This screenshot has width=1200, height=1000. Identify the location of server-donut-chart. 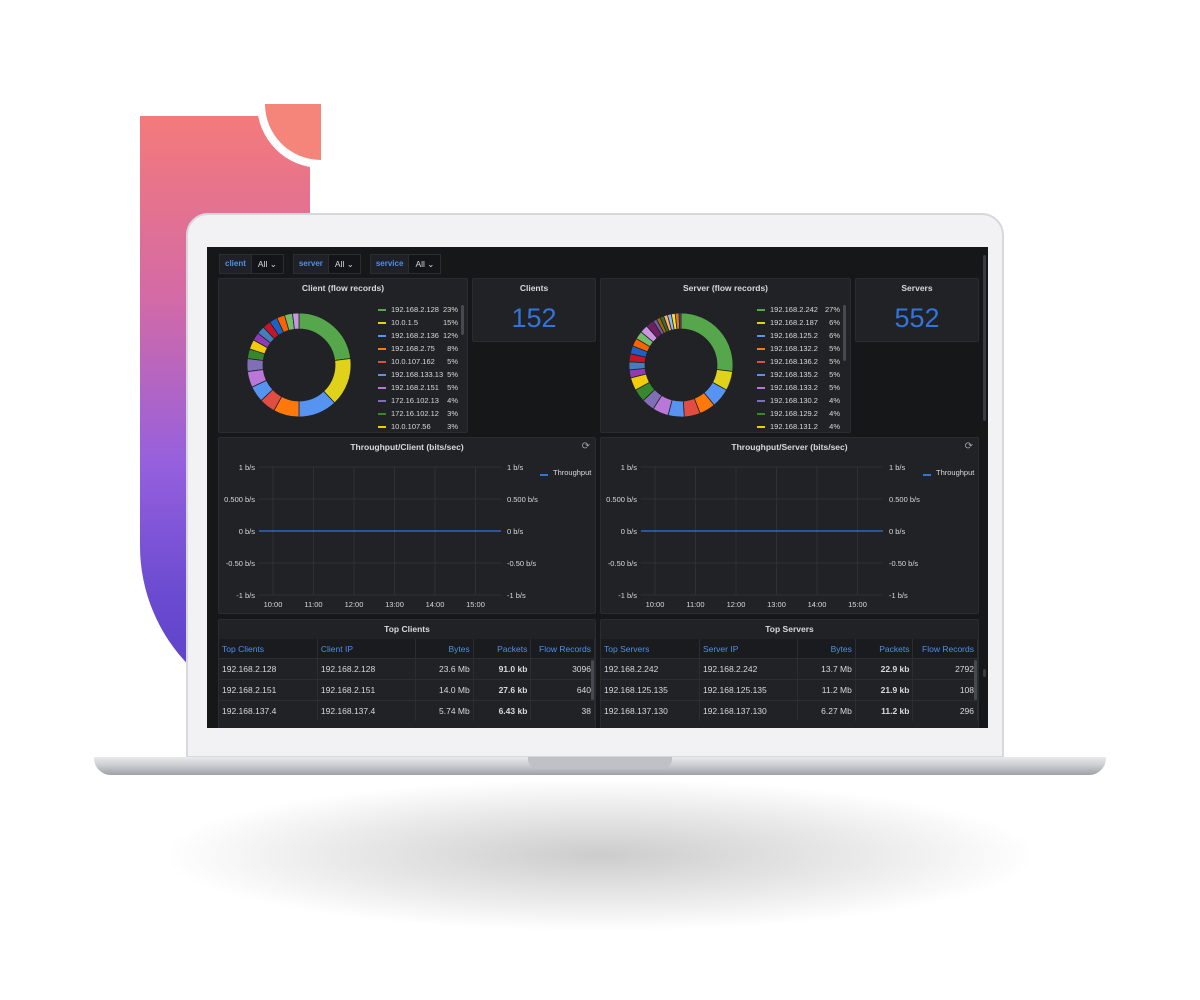
(681, 365).